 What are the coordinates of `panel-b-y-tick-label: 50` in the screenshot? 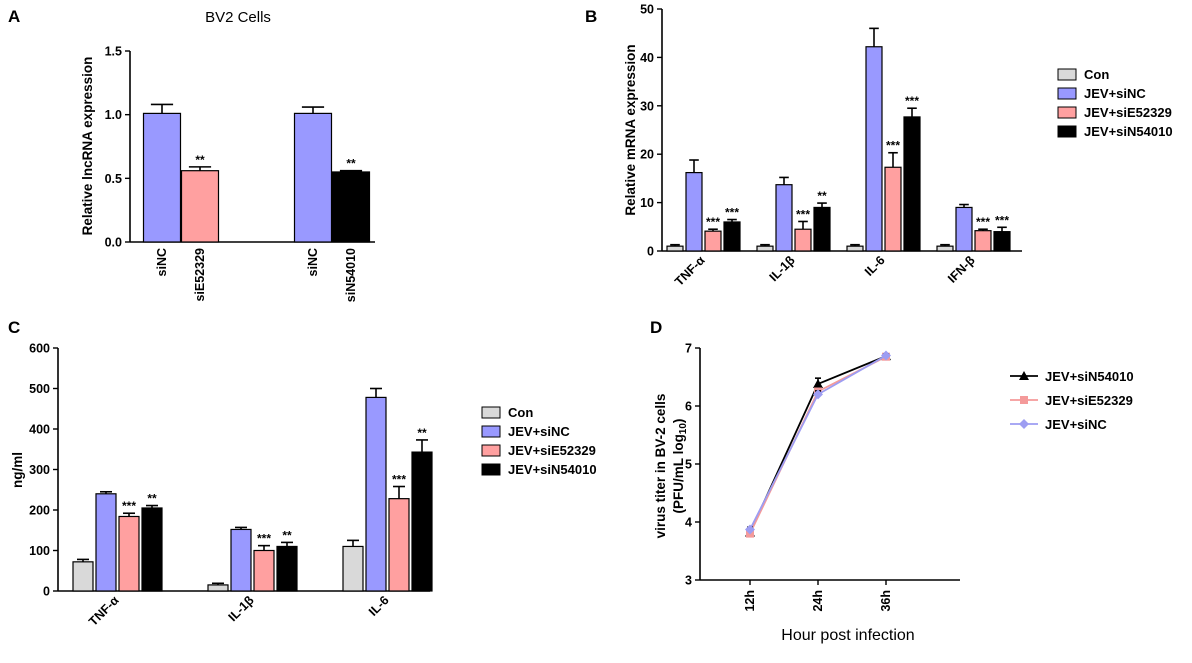 It's located at (647, 10).